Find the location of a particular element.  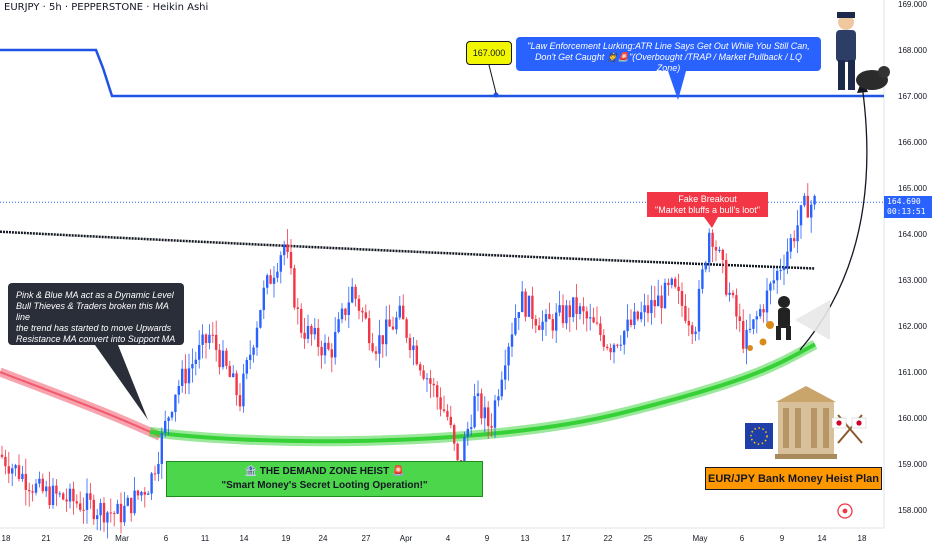

eu-flag-icon is located at coordinates (759, 436).